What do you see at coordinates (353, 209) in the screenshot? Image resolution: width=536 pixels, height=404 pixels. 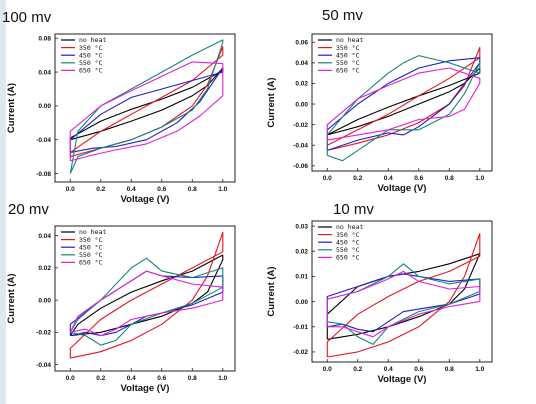 I see `panel-title: 10 mv` at bounding box center [353, 209].